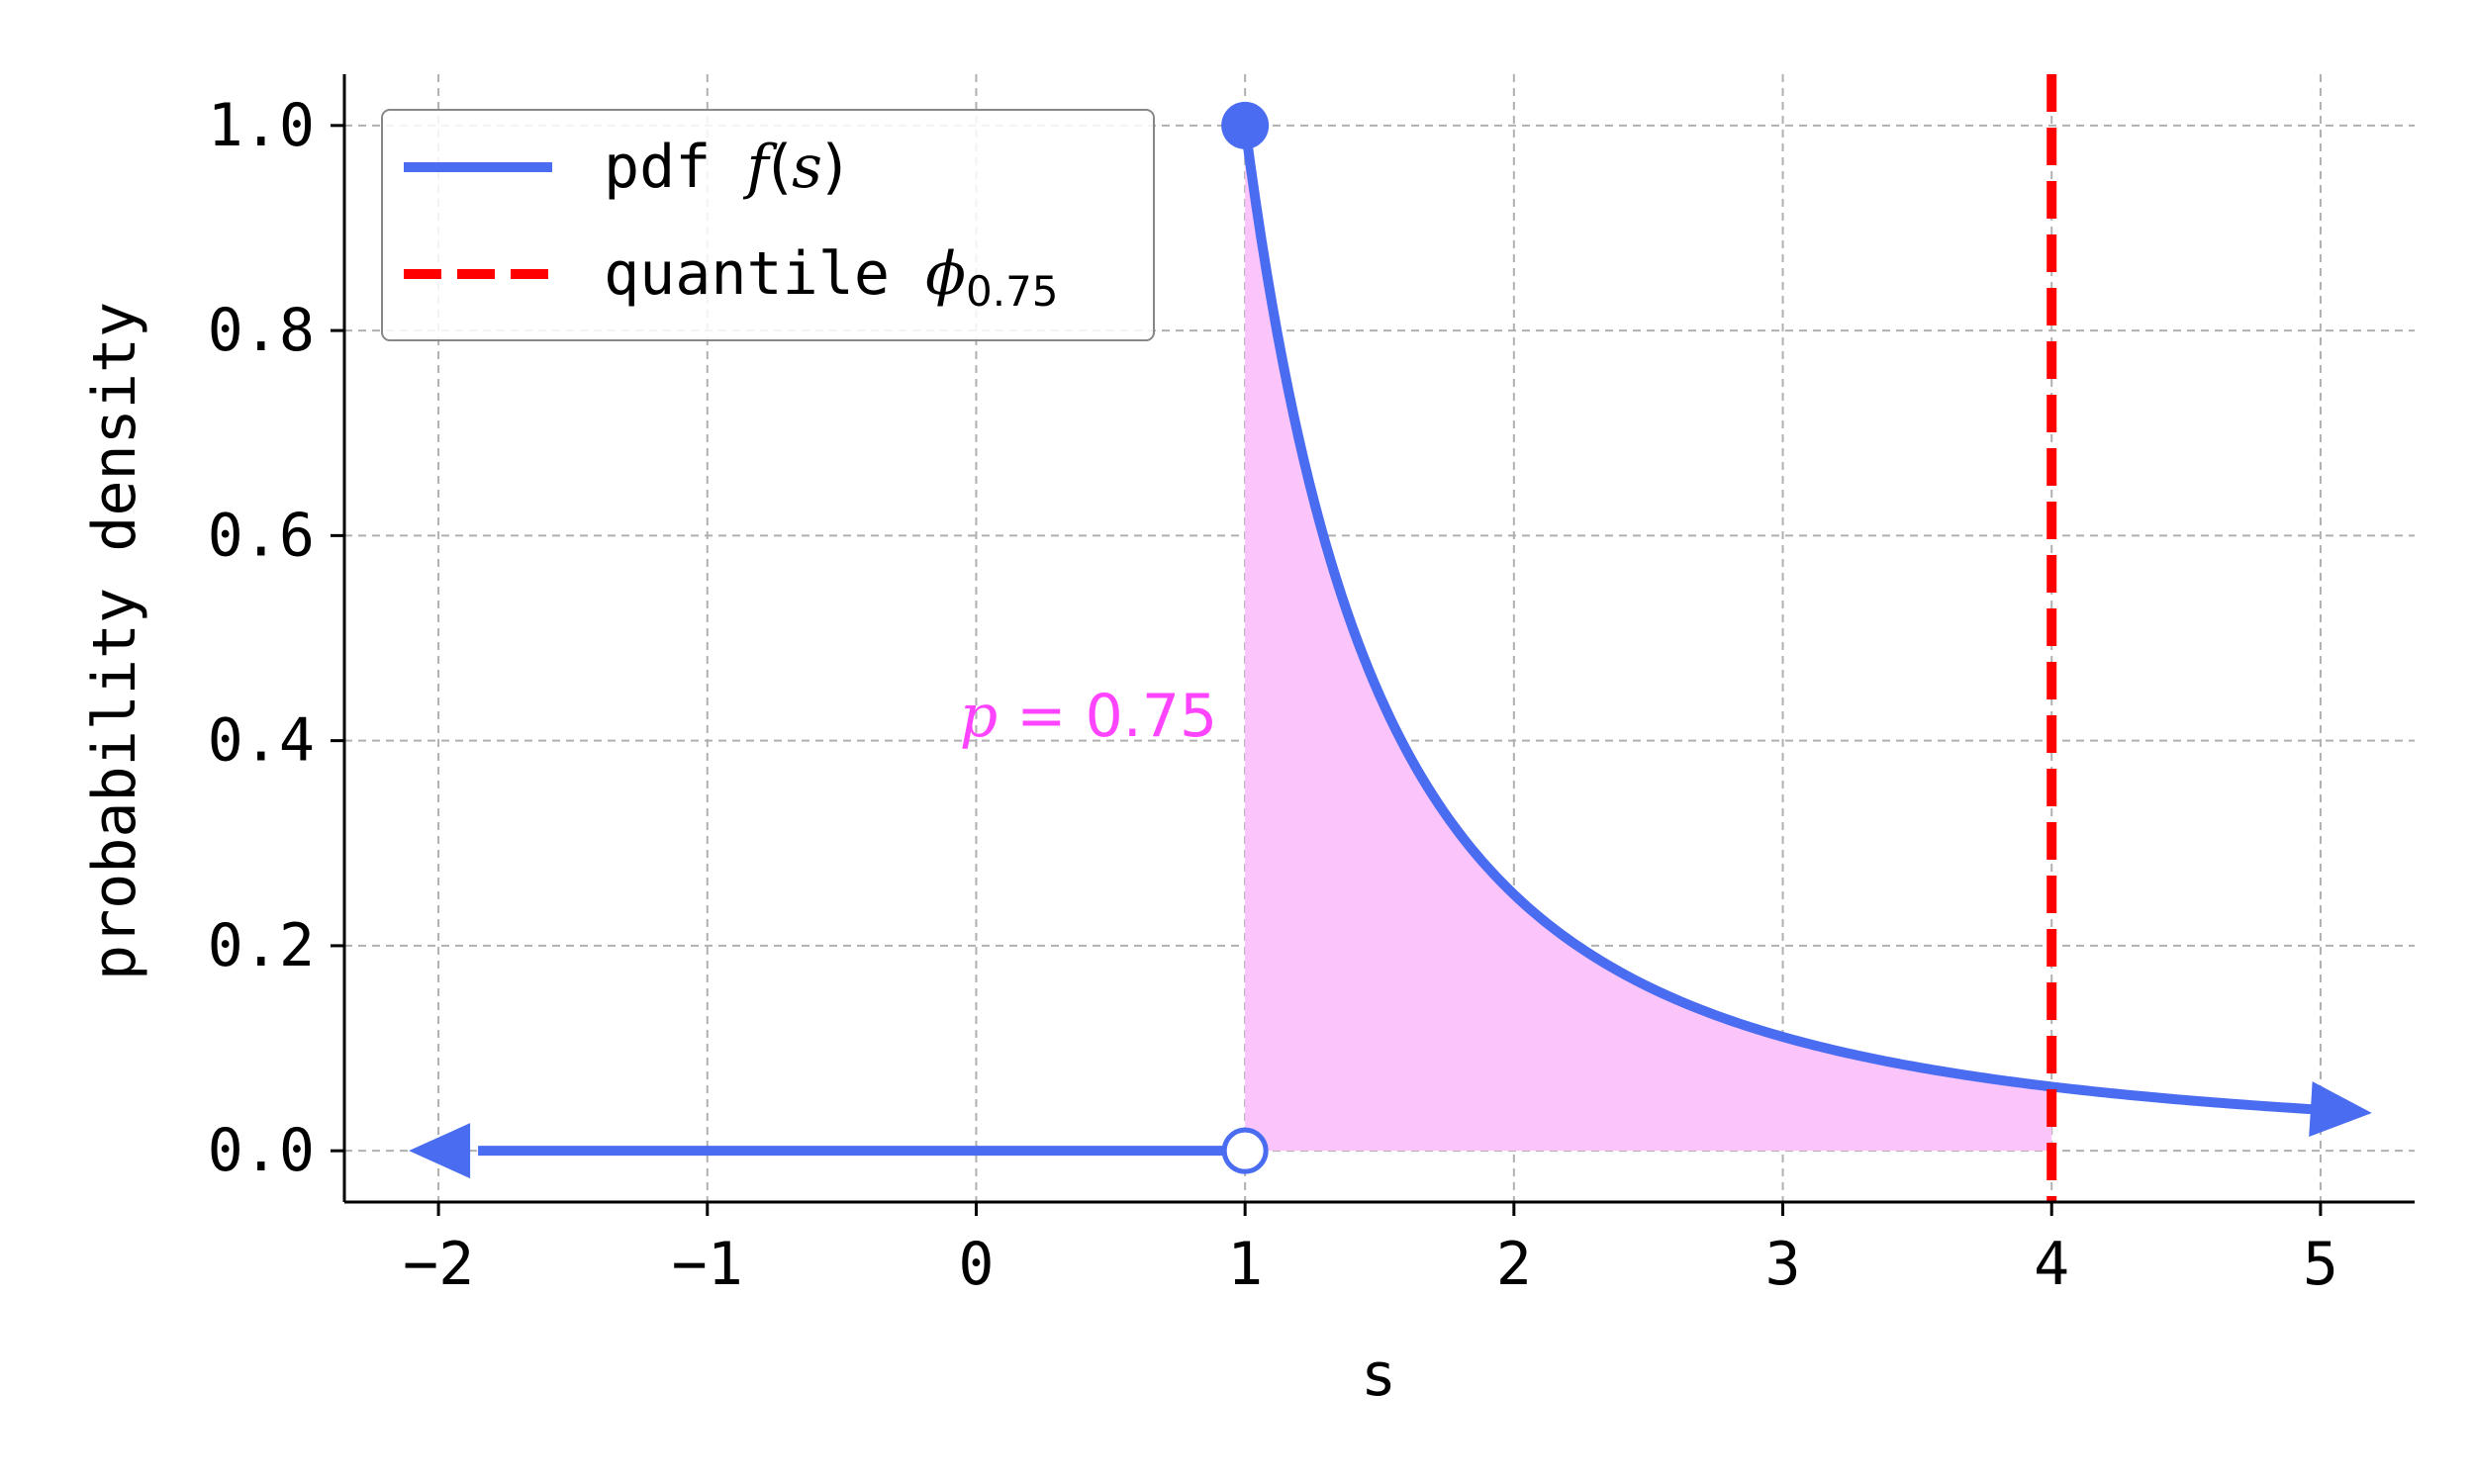 This screenshot has height=1484, width=2474. What do you see at coordinates (1514, 1264) in the screenshot?
I see `x-tick-label: 2` at bounding box center [1514, 1264].